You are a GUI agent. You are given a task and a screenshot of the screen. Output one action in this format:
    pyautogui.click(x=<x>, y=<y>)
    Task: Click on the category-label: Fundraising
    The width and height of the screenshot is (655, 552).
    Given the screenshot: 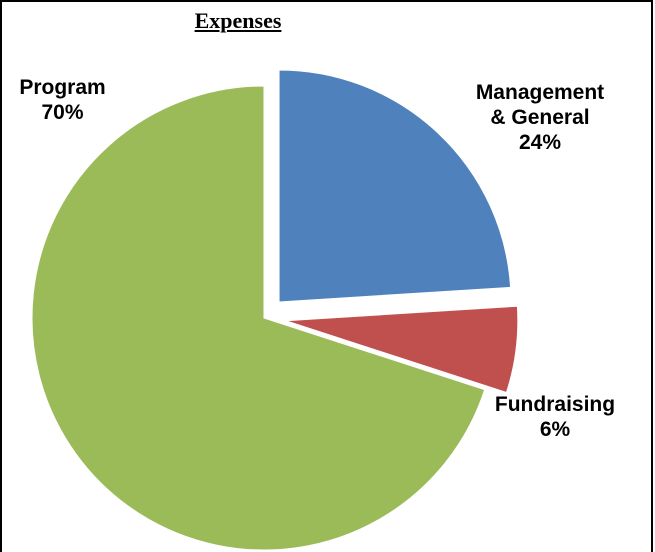 What is the action you would take?
    pyautogui.click(x=555, y=404)
    